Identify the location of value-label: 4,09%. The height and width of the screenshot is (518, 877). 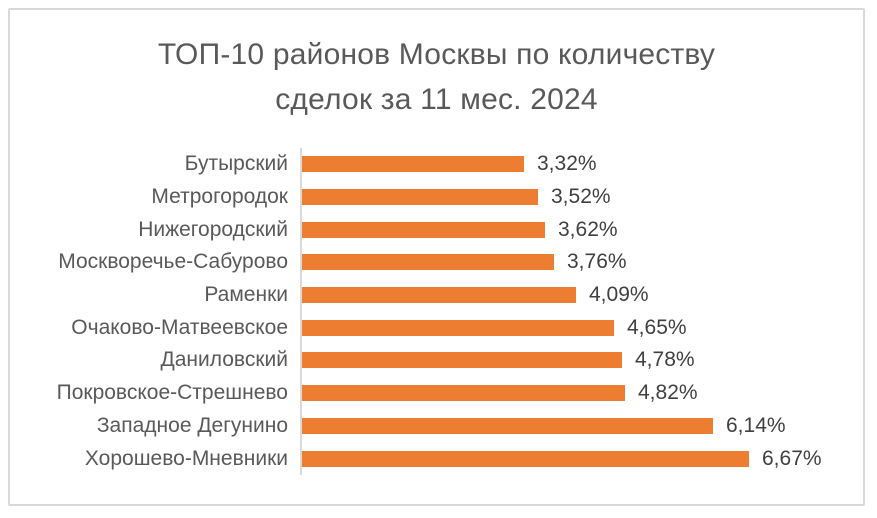
(619, 295).